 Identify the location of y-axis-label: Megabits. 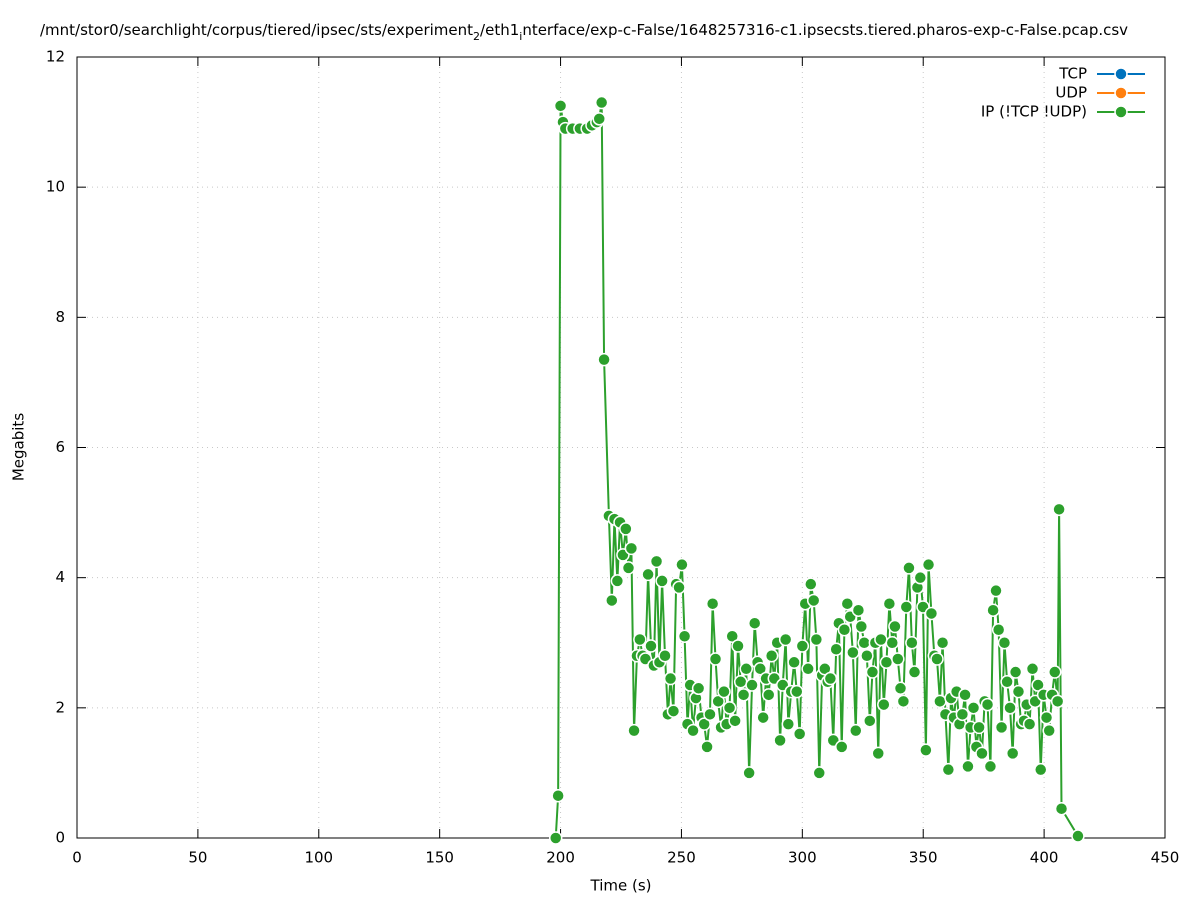
(19, 447).